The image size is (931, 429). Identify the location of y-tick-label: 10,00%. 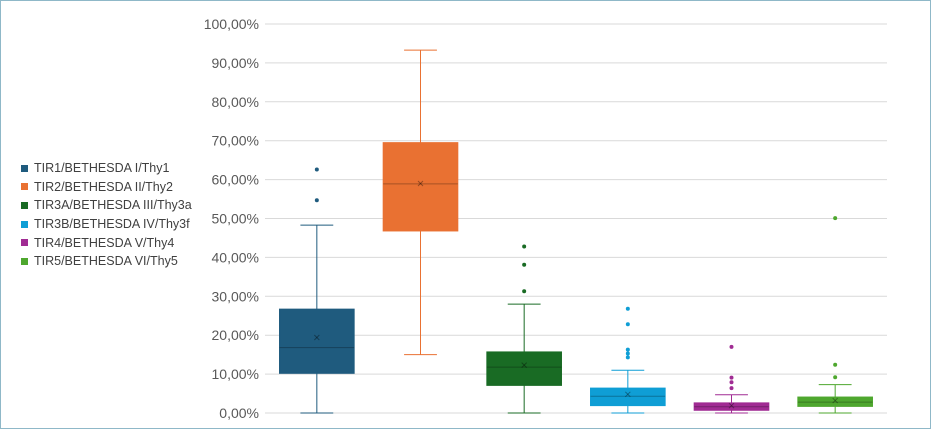
(235, 374).